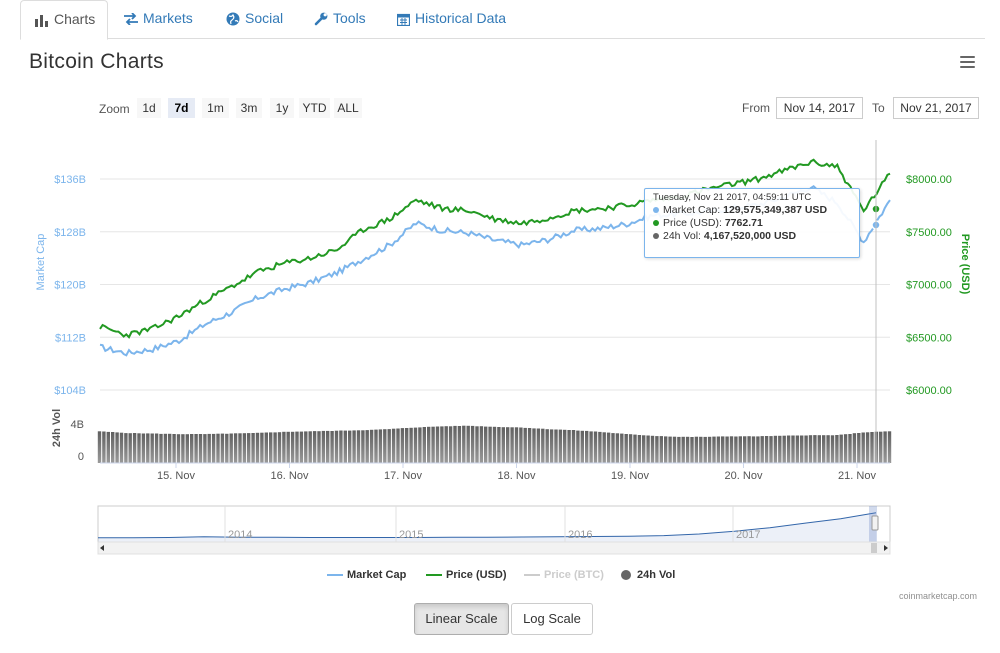 The height and width of the screenshot is (653, 1000). What do you see at coordinates (290, 476) in the screenshot?
I see `x-axis-tick: 16. Nov` at bounding box center [290, 476].